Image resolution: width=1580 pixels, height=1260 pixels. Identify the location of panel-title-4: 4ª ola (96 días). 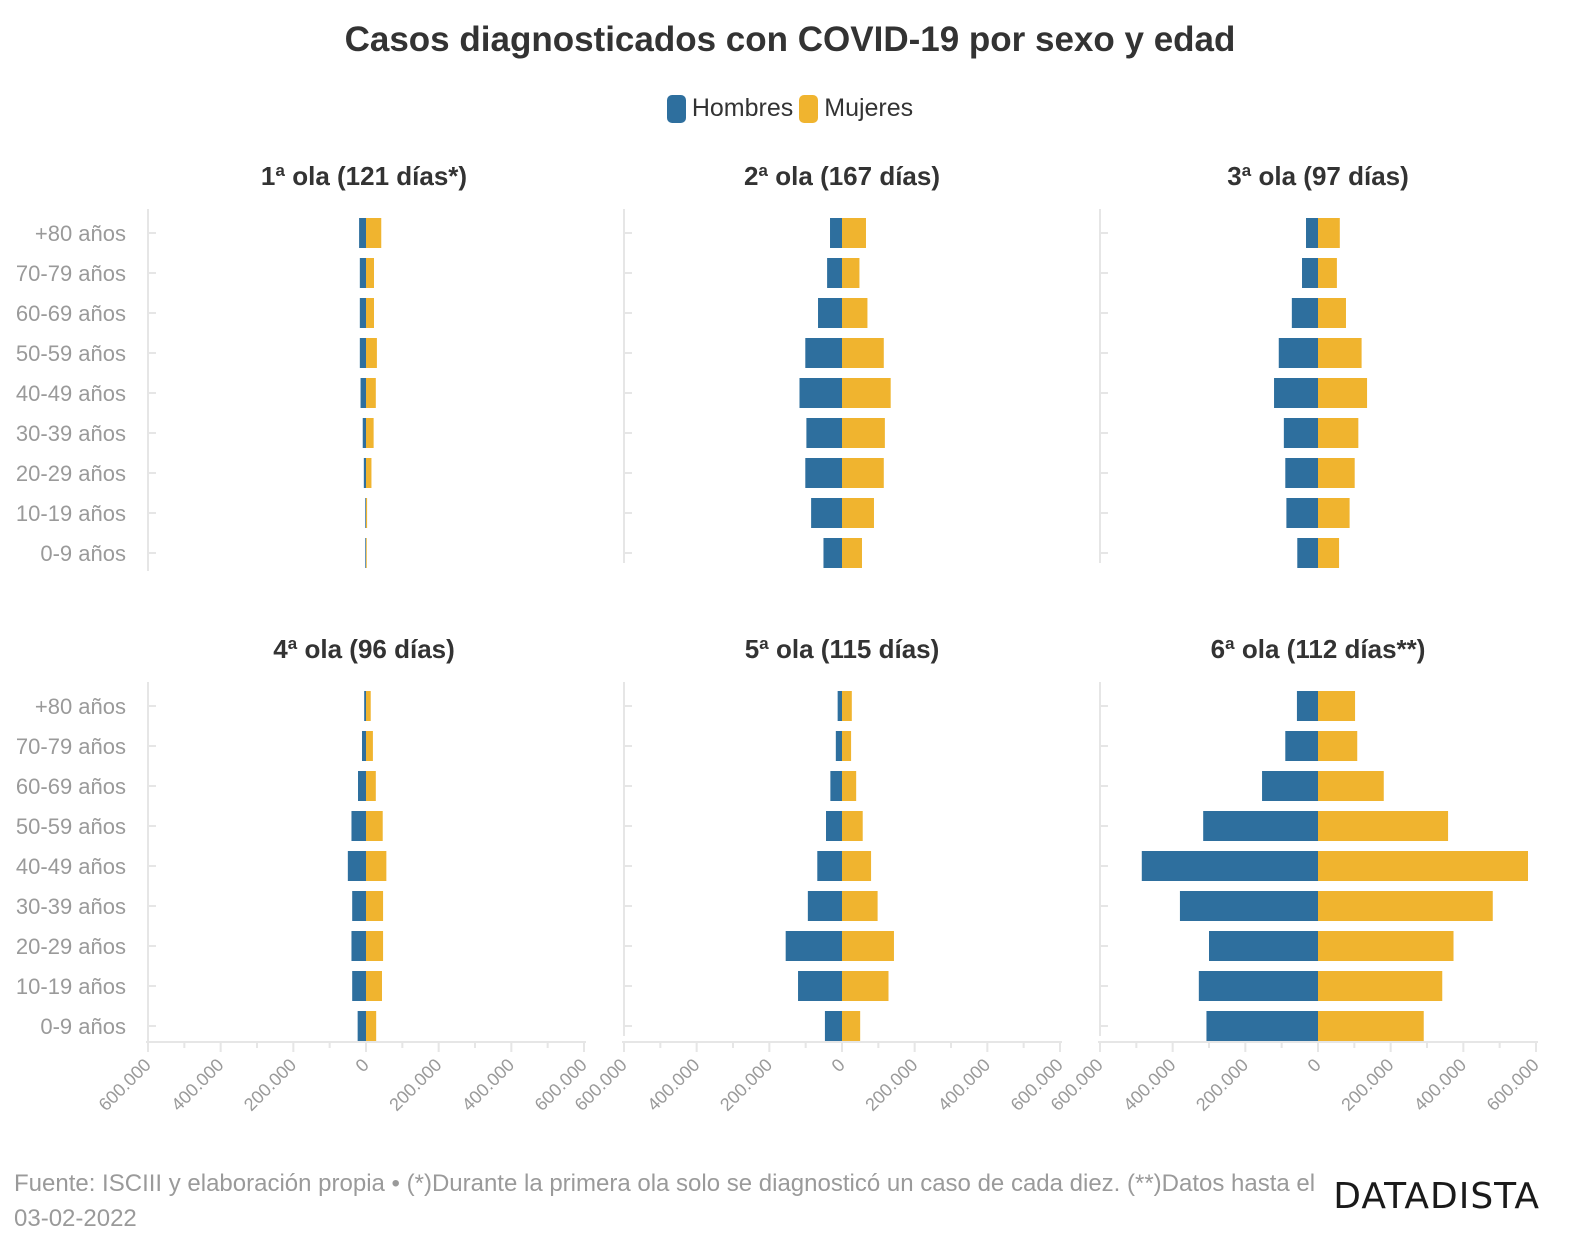
(364, 649).